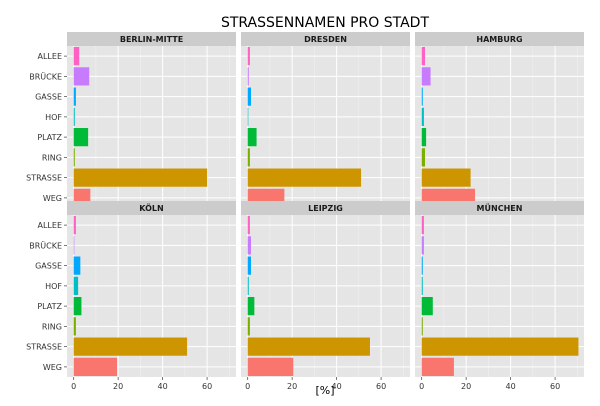 The image size is (600, 406). I want to click on bar-dresden-strasse, so click(304, 177).